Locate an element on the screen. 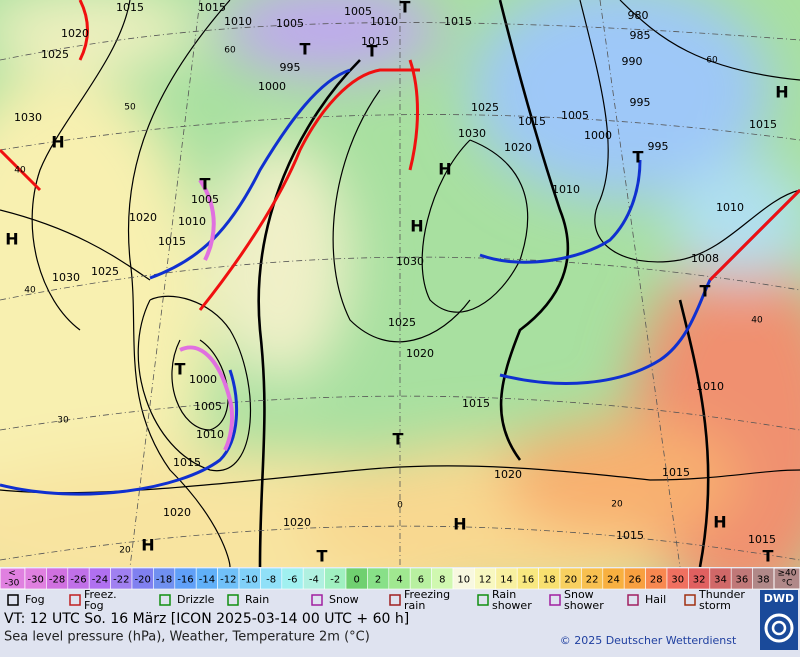 Image resolution: width=800 pixels, height=657 pixels. legend-label: Freezing is located at coordinates (427, 594).